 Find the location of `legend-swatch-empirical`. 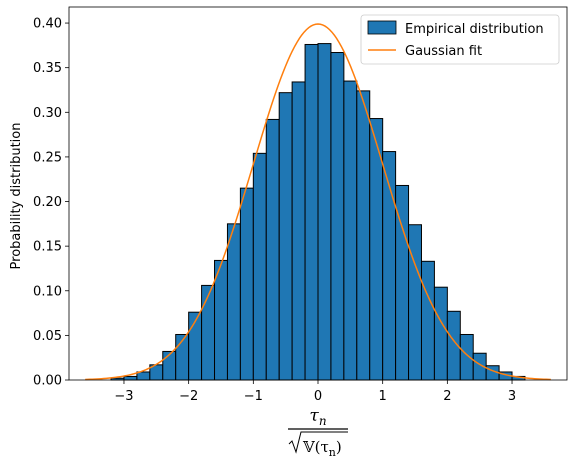

legend-swatch-empirical is located at coordinates (382, 27).